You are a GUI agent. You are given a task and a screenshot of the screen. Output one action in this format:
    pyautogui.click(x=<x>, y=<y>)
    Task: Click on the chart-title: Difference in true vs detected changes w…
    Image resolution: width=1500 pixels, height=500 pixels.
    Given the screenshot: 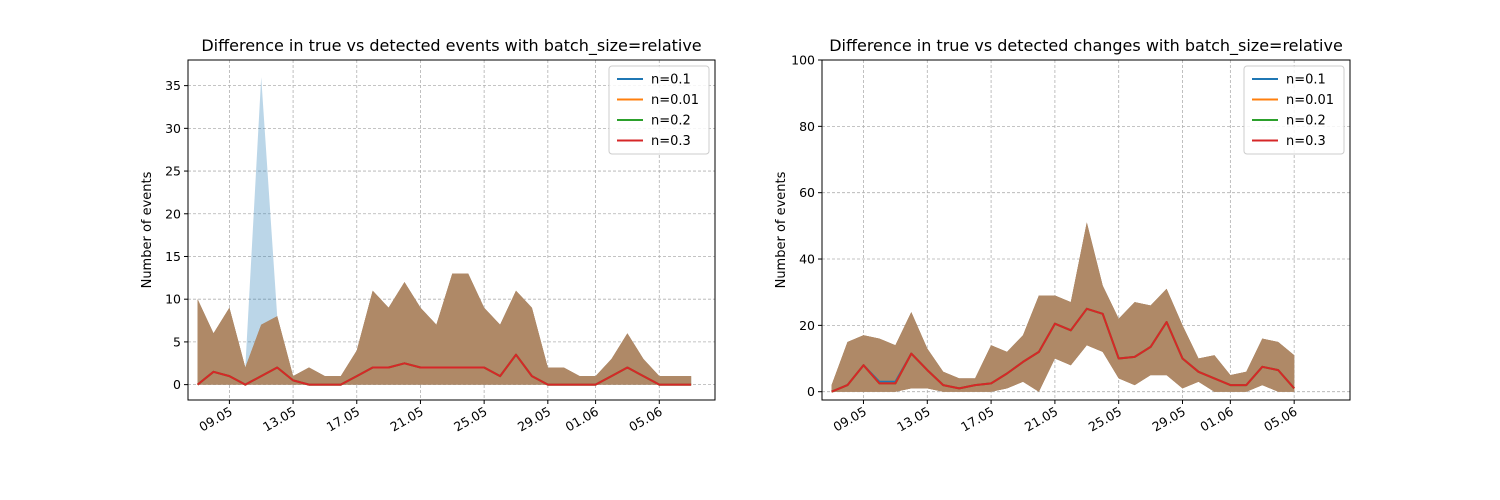 What is the action you would take?
    pyautogui.click(x=1086, y=46)
    